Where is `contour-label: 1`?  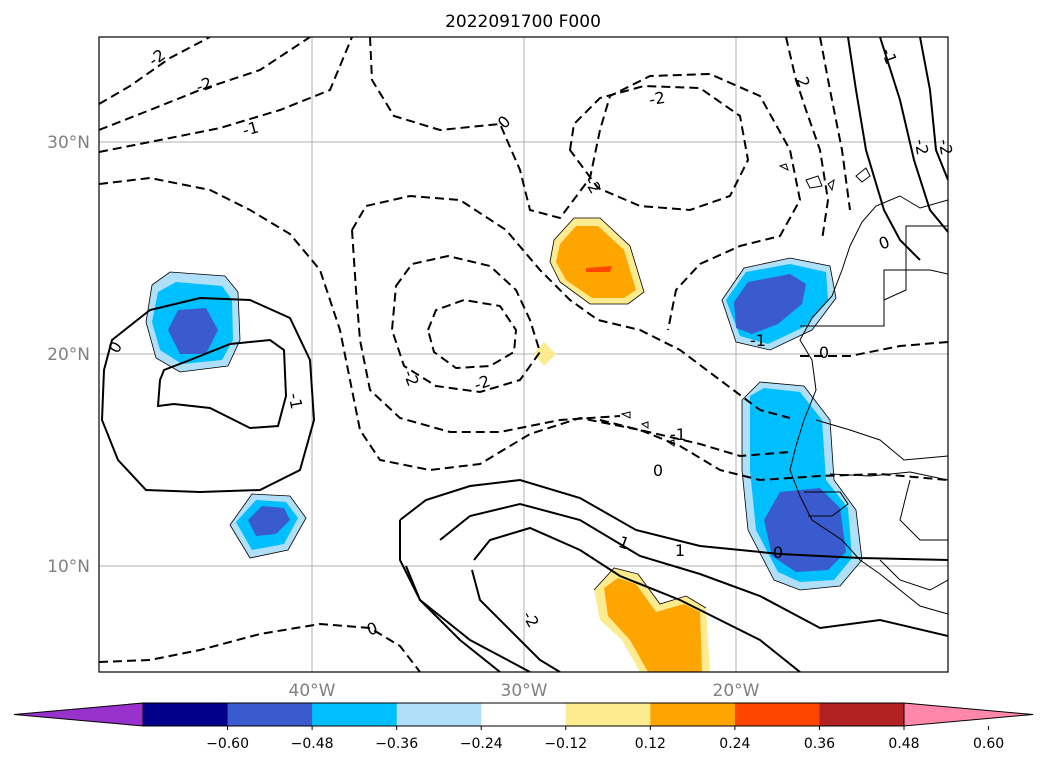
contour-label: 1 is located at coordinates (680, 550).